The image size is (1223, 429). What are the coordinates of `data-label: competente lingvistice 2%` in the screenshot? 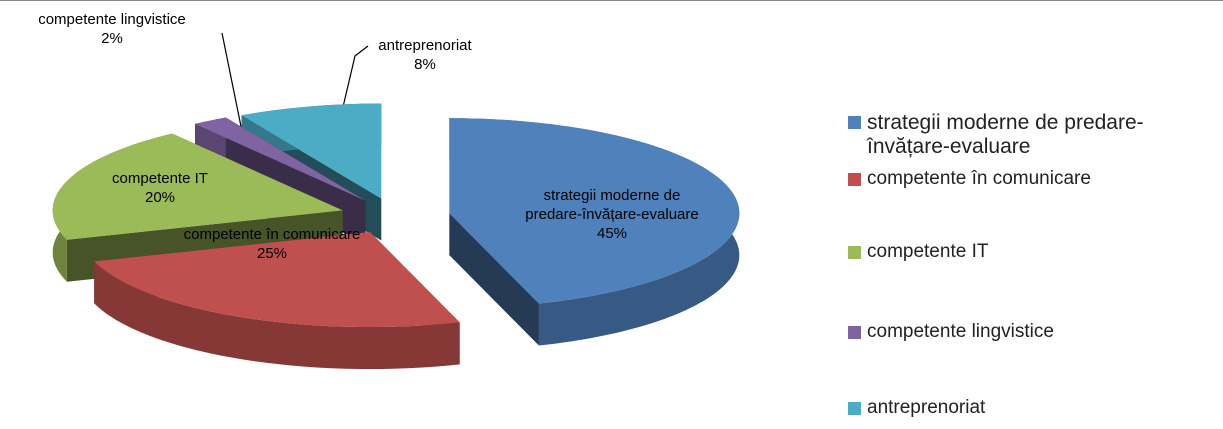 It's located at (113, 29).